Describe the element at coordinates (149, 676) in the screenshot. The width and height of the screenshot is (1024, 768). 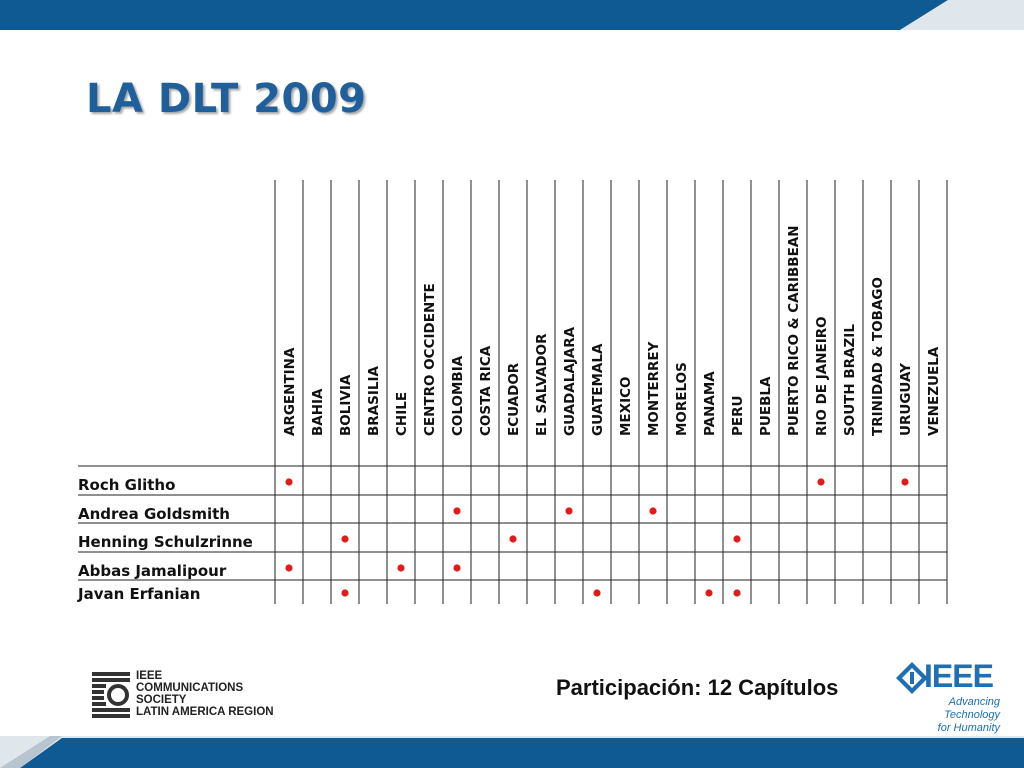
I see `comsoc-line-1: IEEE` at that location.